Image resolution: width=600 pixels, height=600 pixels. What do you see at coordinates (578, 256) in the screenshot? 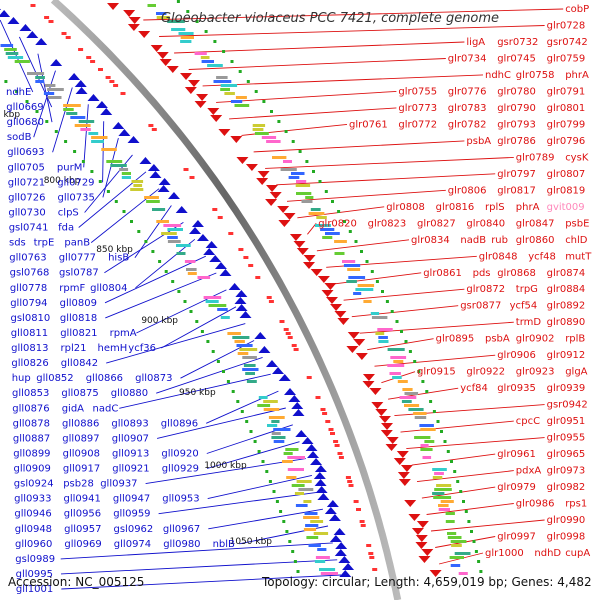
I see `gene-label: mutT` at bounding box center [578, 256].